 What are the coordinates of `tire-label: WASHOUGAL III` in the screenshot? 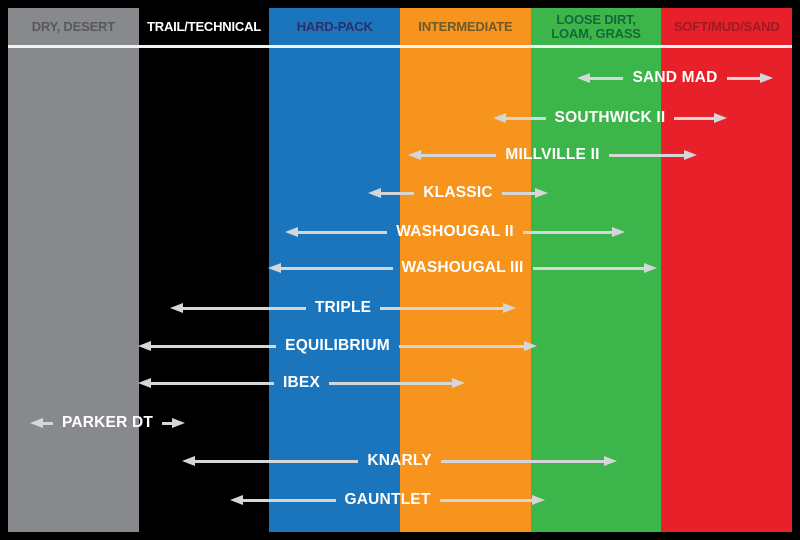 It's located at (462, 267).